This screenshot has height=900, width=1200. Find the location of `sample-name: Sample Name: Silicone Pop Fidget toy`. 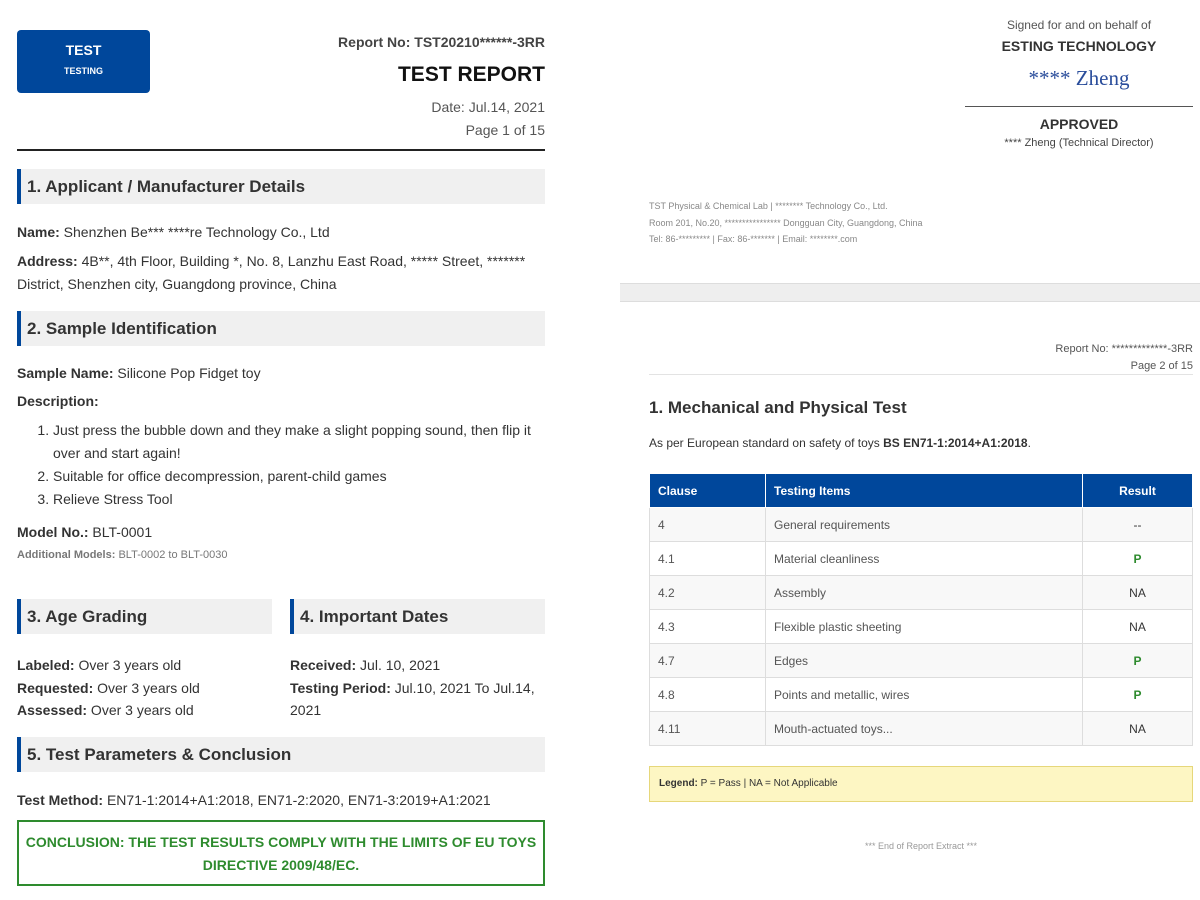

sample-name: Sample Name: Silicone Pop Fidget toy is located at coordinates (139, 373).